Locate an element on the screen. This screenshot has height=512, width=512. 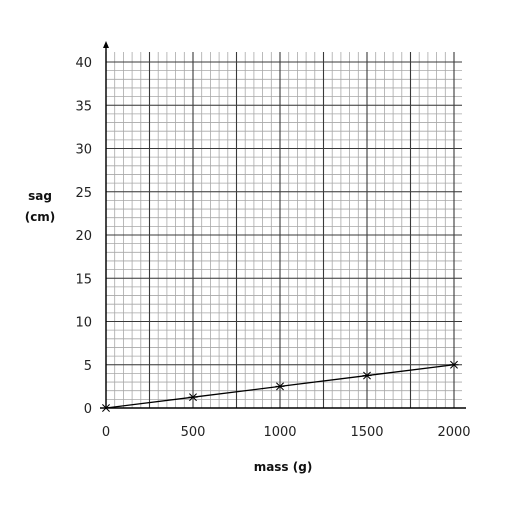
y-tick-label: 20 is located at coordinates (83, 236).